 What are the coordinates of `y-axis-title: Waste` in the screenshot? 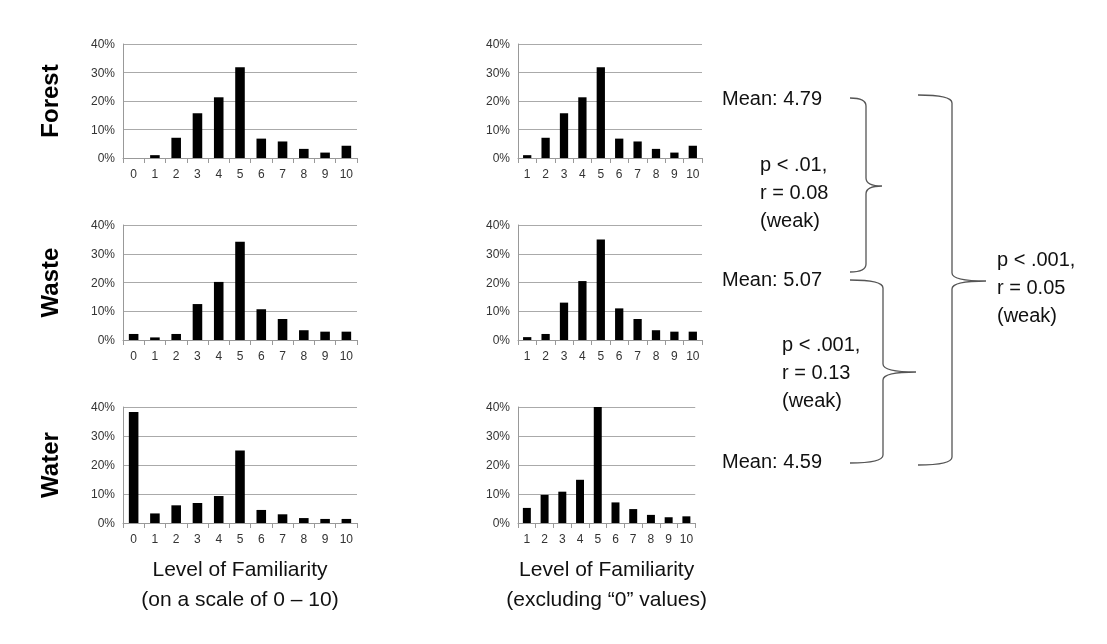 It's located at (49, 282).